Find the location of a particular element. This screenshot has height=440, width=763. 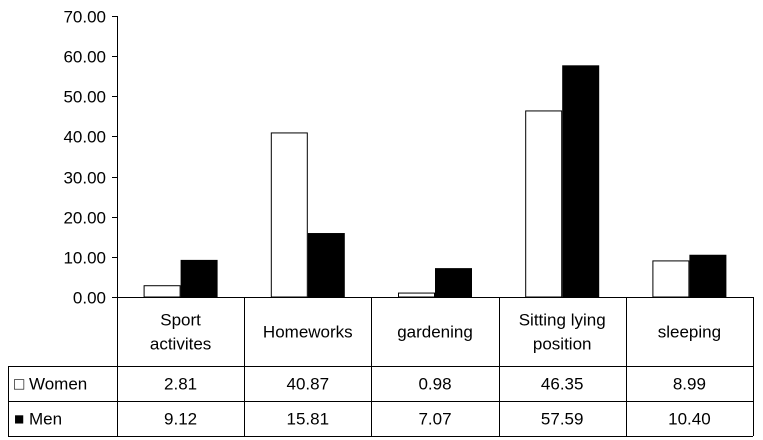

y-tick-label: 40.00 is located at coordinates (84, 137).